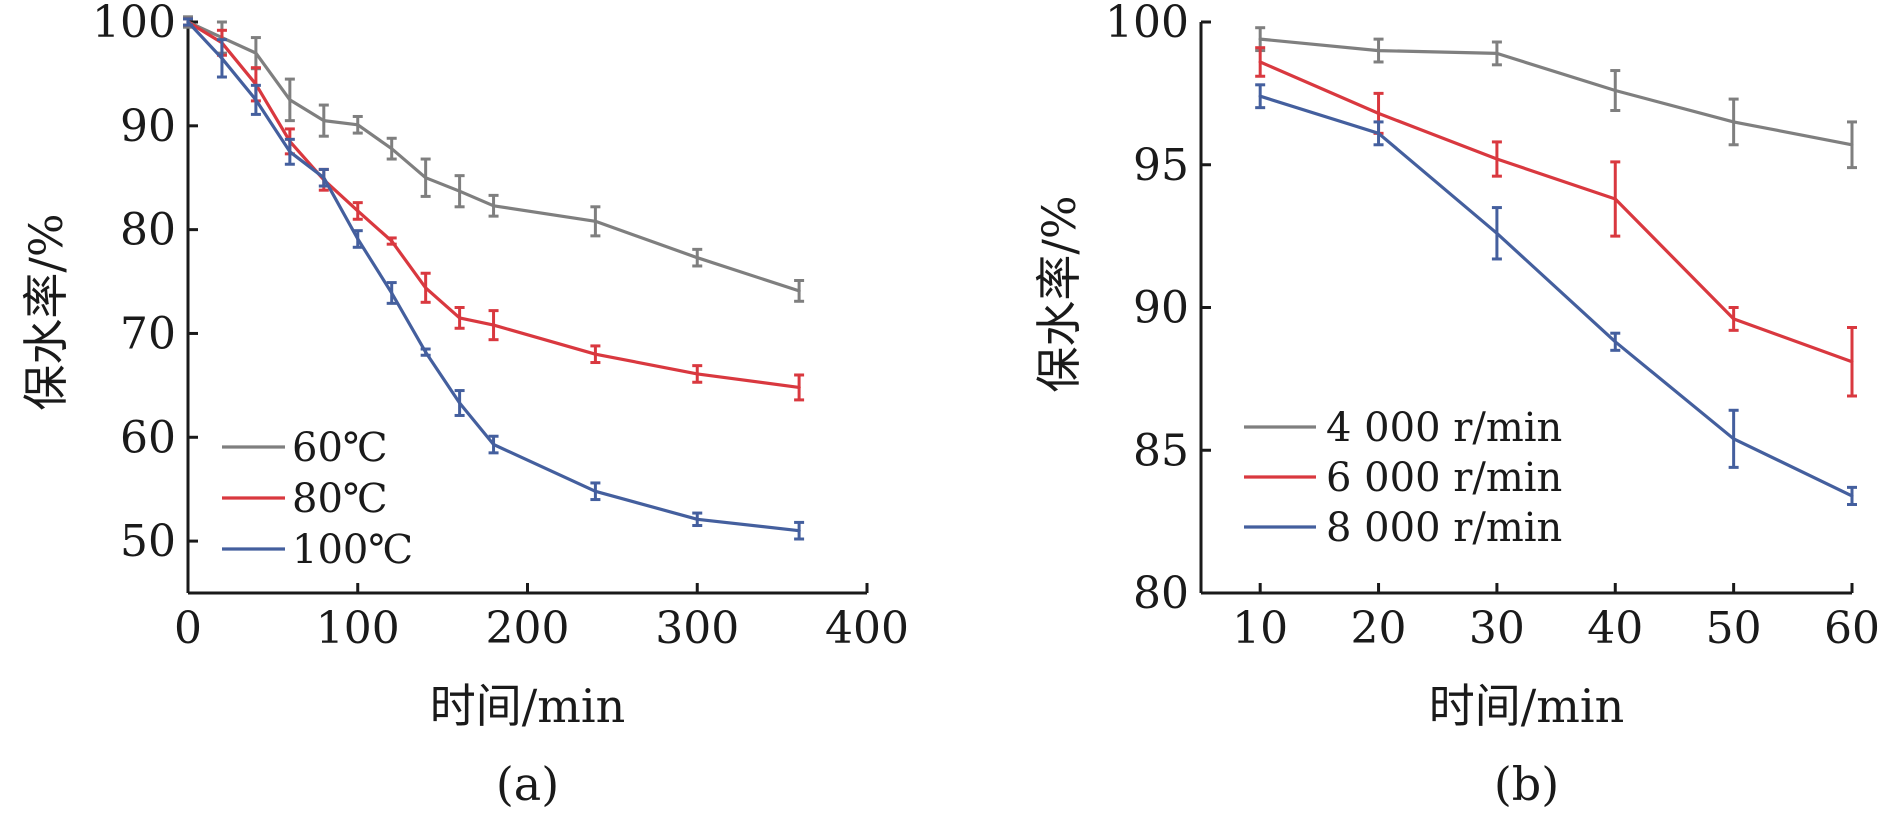 The height and width of the screenshot is (819, 1879). What do you see at coordinates (1615, 628) in the screenshot?
I see `x-tick-label: 40` at bounding box center [1615, 628].